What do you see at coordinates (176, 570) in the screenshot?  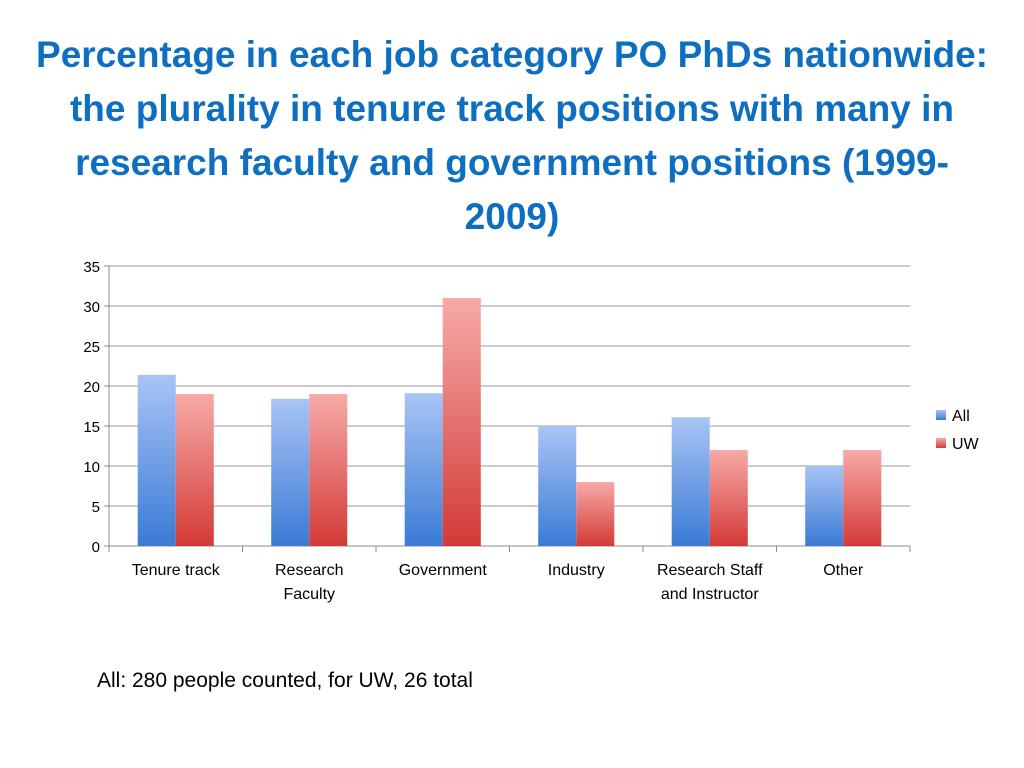 I see `x-tick-label: Tenure track` at bounding box center [176, 570].